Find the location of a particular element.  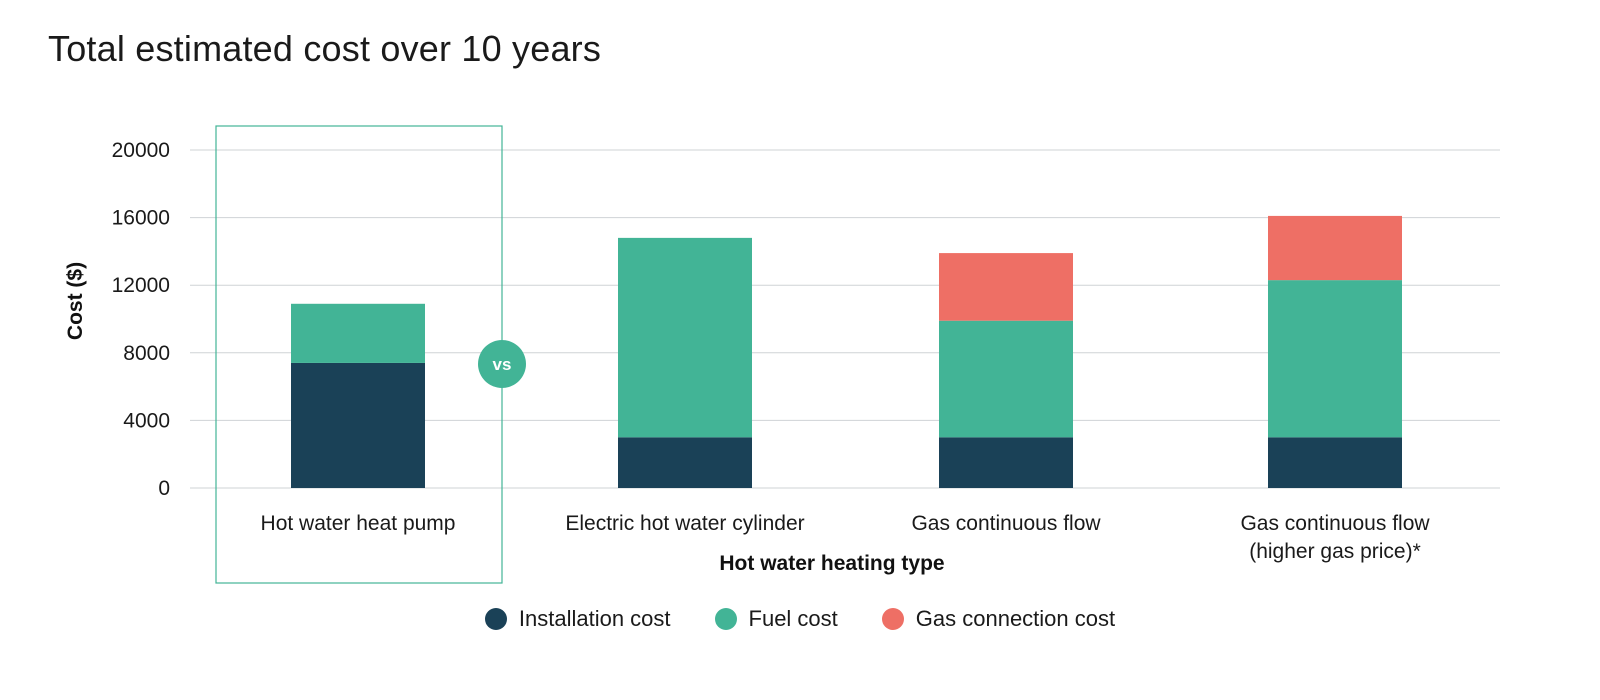

y-axis-ticks: 0 4000 8000 12000 16000 20000 is located at coordinates (141, 319).